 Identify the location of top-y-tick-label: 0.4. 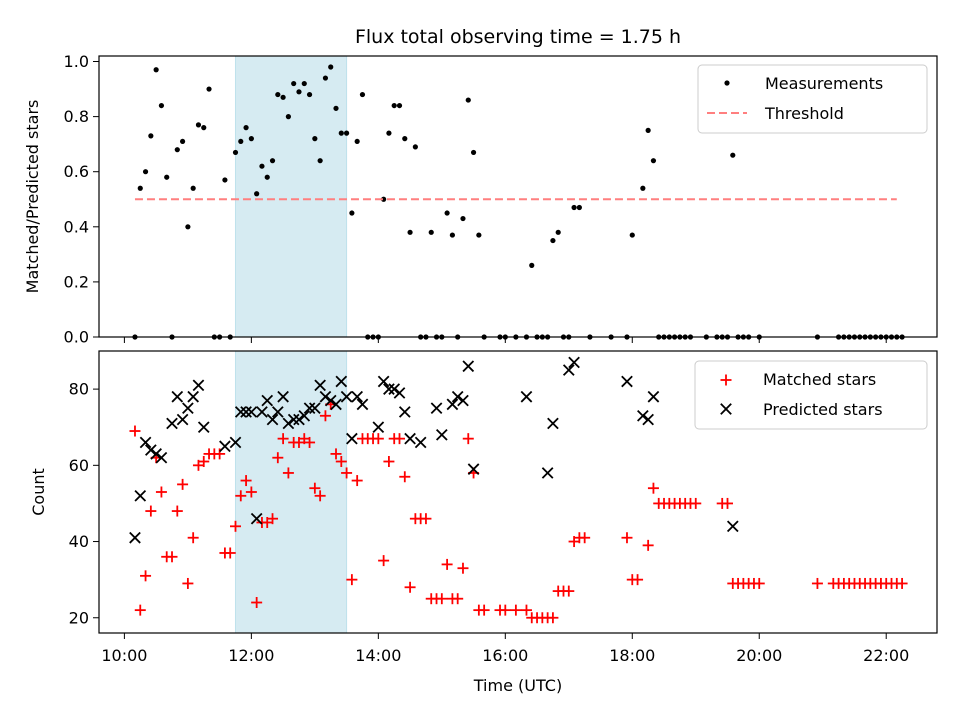
(76, 226).